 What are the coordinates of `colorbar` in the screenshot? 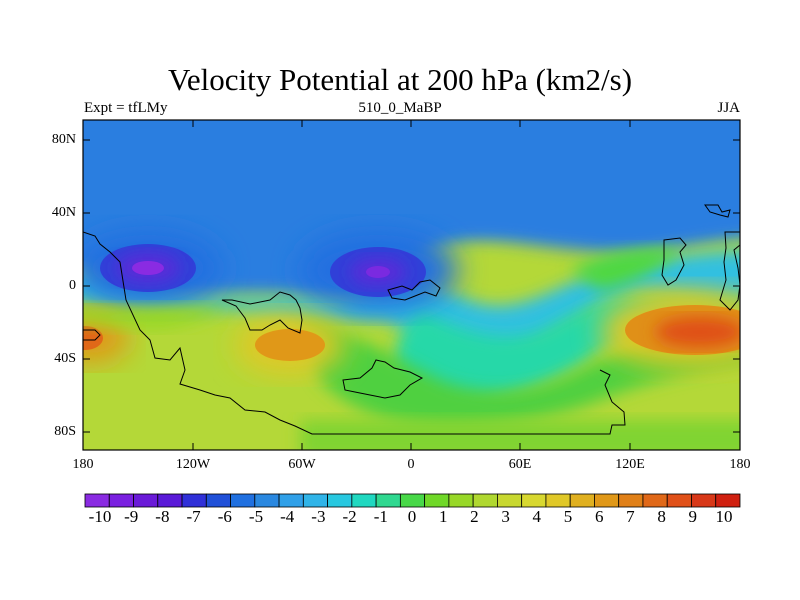 It's located at (412, 500).